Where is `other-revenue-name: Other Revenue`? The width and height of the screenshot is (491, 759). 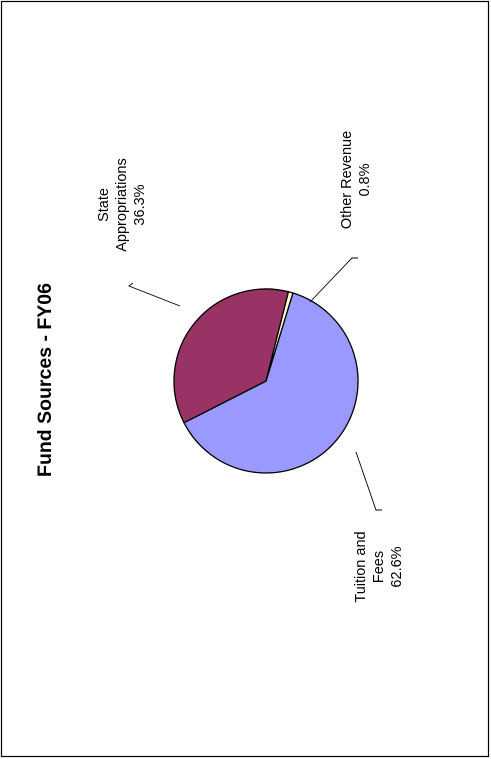
other-revenue-name: Other Revenue is located at coordinates (347, 180).